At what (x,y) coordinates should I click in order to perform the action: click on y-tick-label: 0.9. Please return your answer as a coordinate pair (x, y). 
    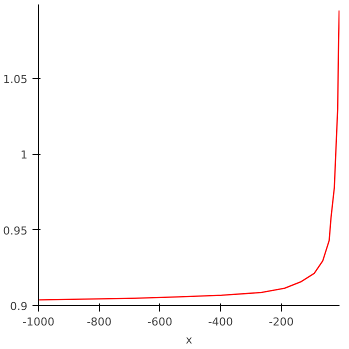
    Looking at the image, I should click on (19, 306).